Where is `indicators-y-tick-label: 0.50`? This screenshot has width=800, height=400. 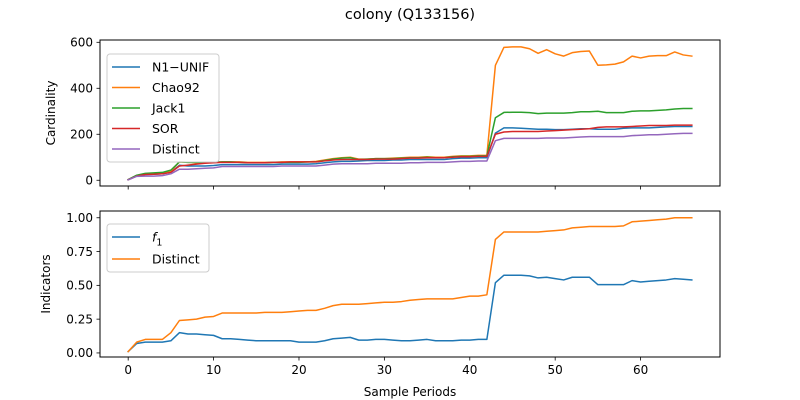
indicators-y-tick-label: 0.50 is located at coordinates (79, 286).